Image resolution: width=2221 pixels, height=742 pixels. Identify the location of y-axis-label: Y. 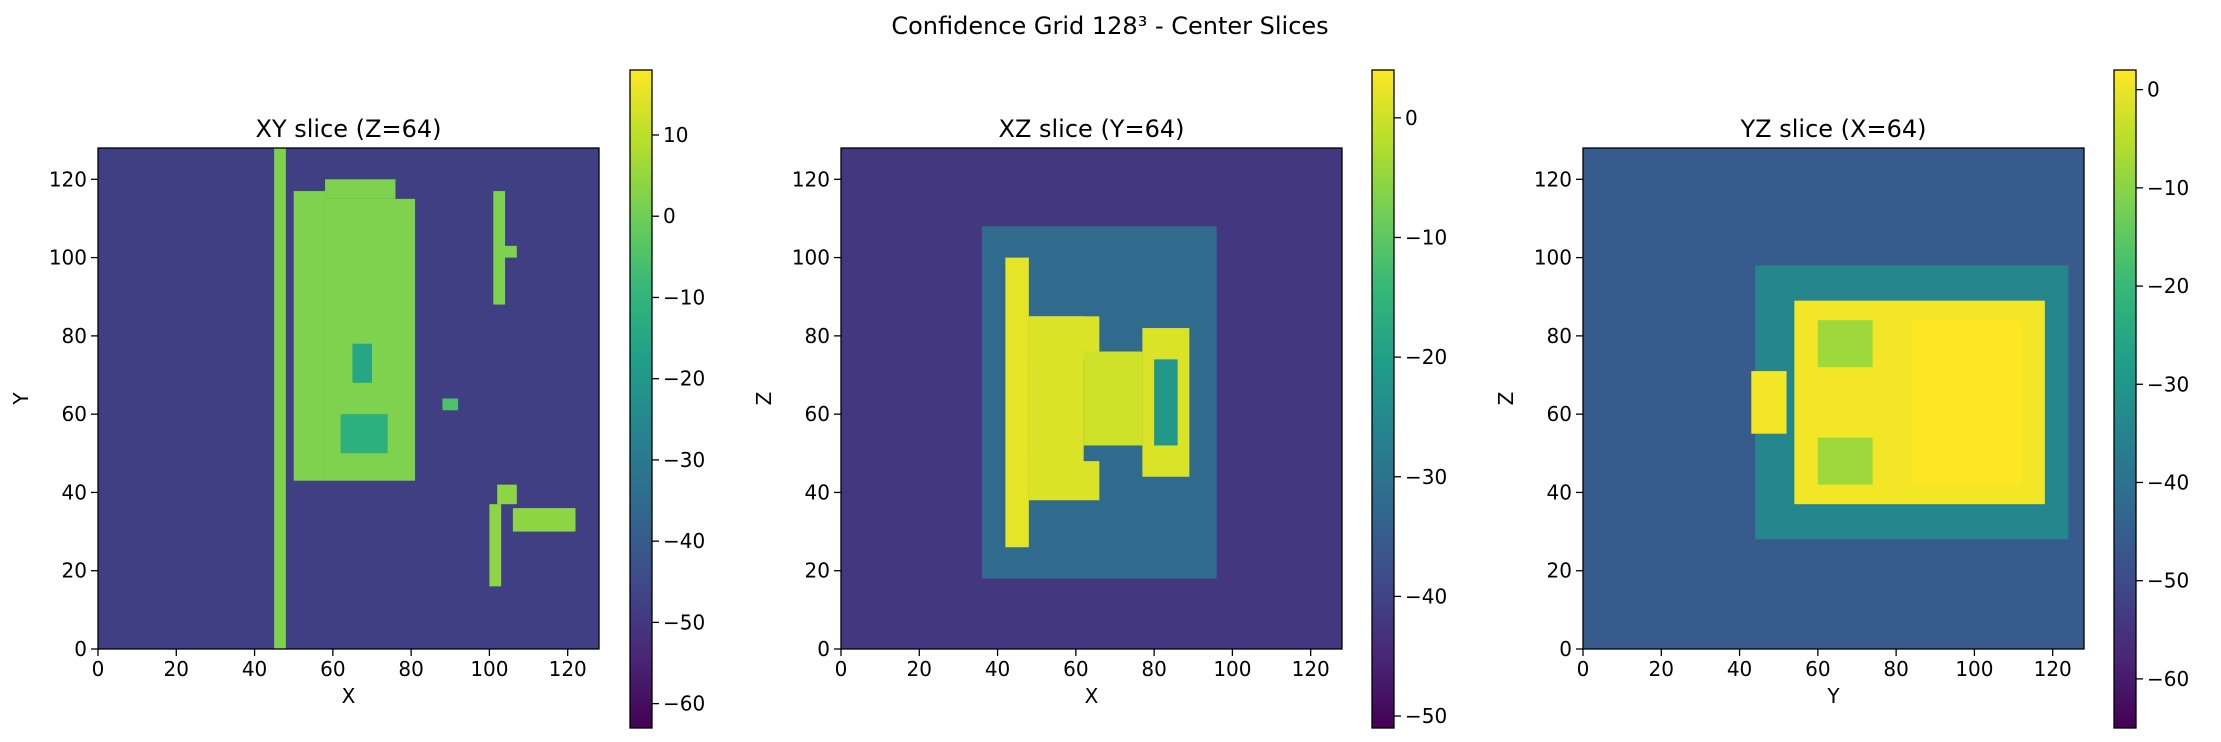
(21, 399).